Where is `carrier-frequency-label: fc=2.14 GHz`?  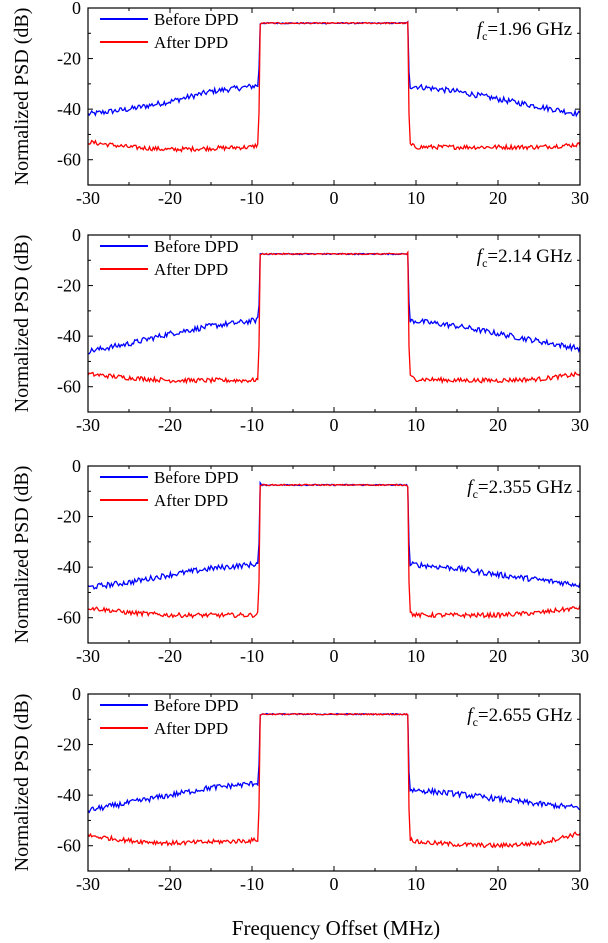
carrier-frequency-label: fc=2.14 GHz is located at coordinates (524, 258).